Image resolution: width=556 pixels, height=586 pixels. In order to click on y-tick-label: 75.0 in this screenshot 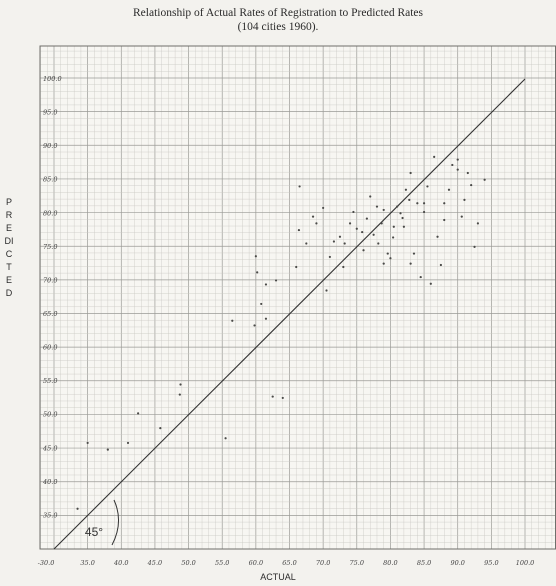, I will do `click(50, 247)`.